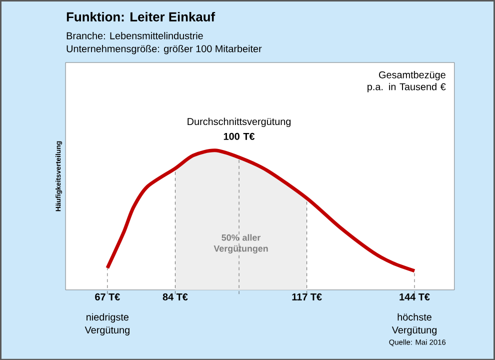  I want to click on x-tick-label: 144 T€, so click(415, 296).